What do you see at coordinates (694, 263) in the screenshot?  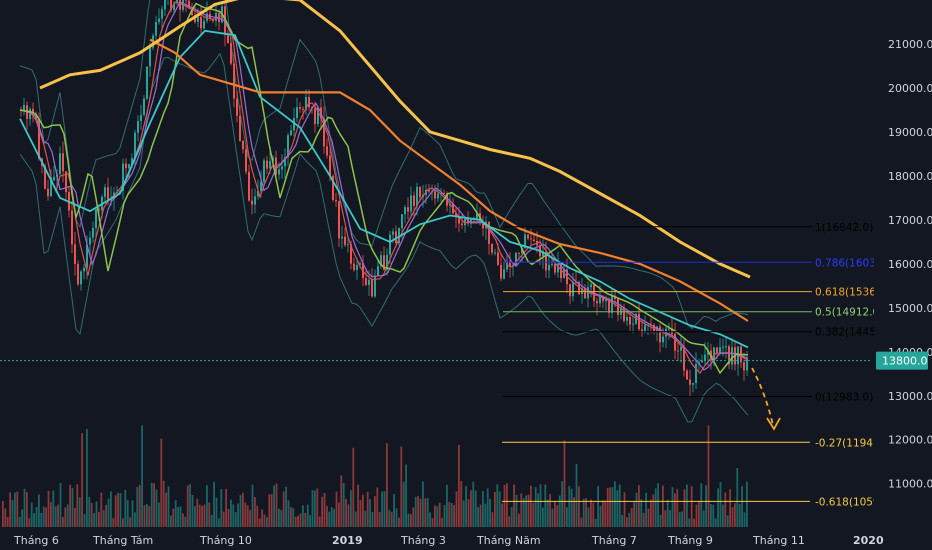 I see `fib-level: 0.786(16036.` at bounding box center [694, 263].